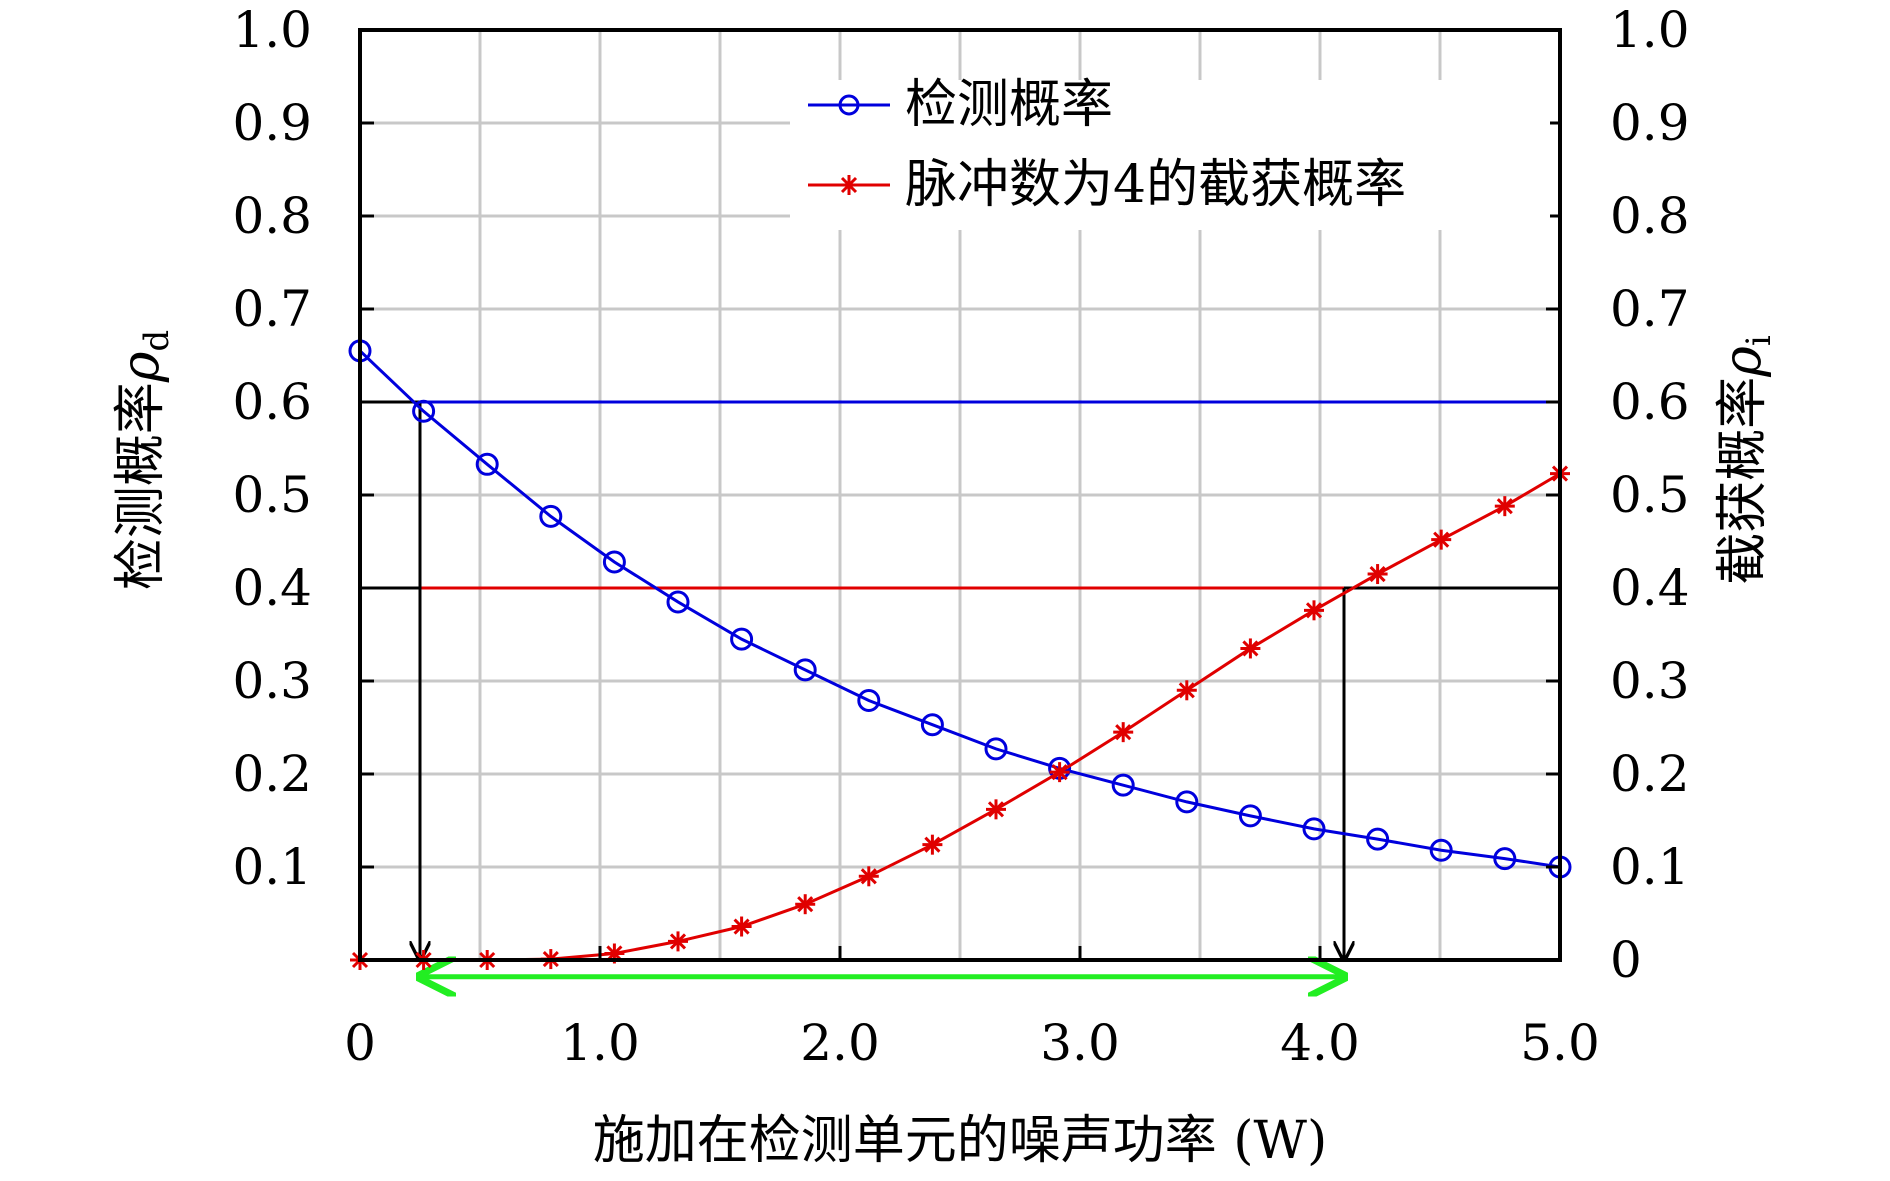 The image size is (1890, 1181). I want to click on svg-text: 截获概率ρi, so click(1746, 460).